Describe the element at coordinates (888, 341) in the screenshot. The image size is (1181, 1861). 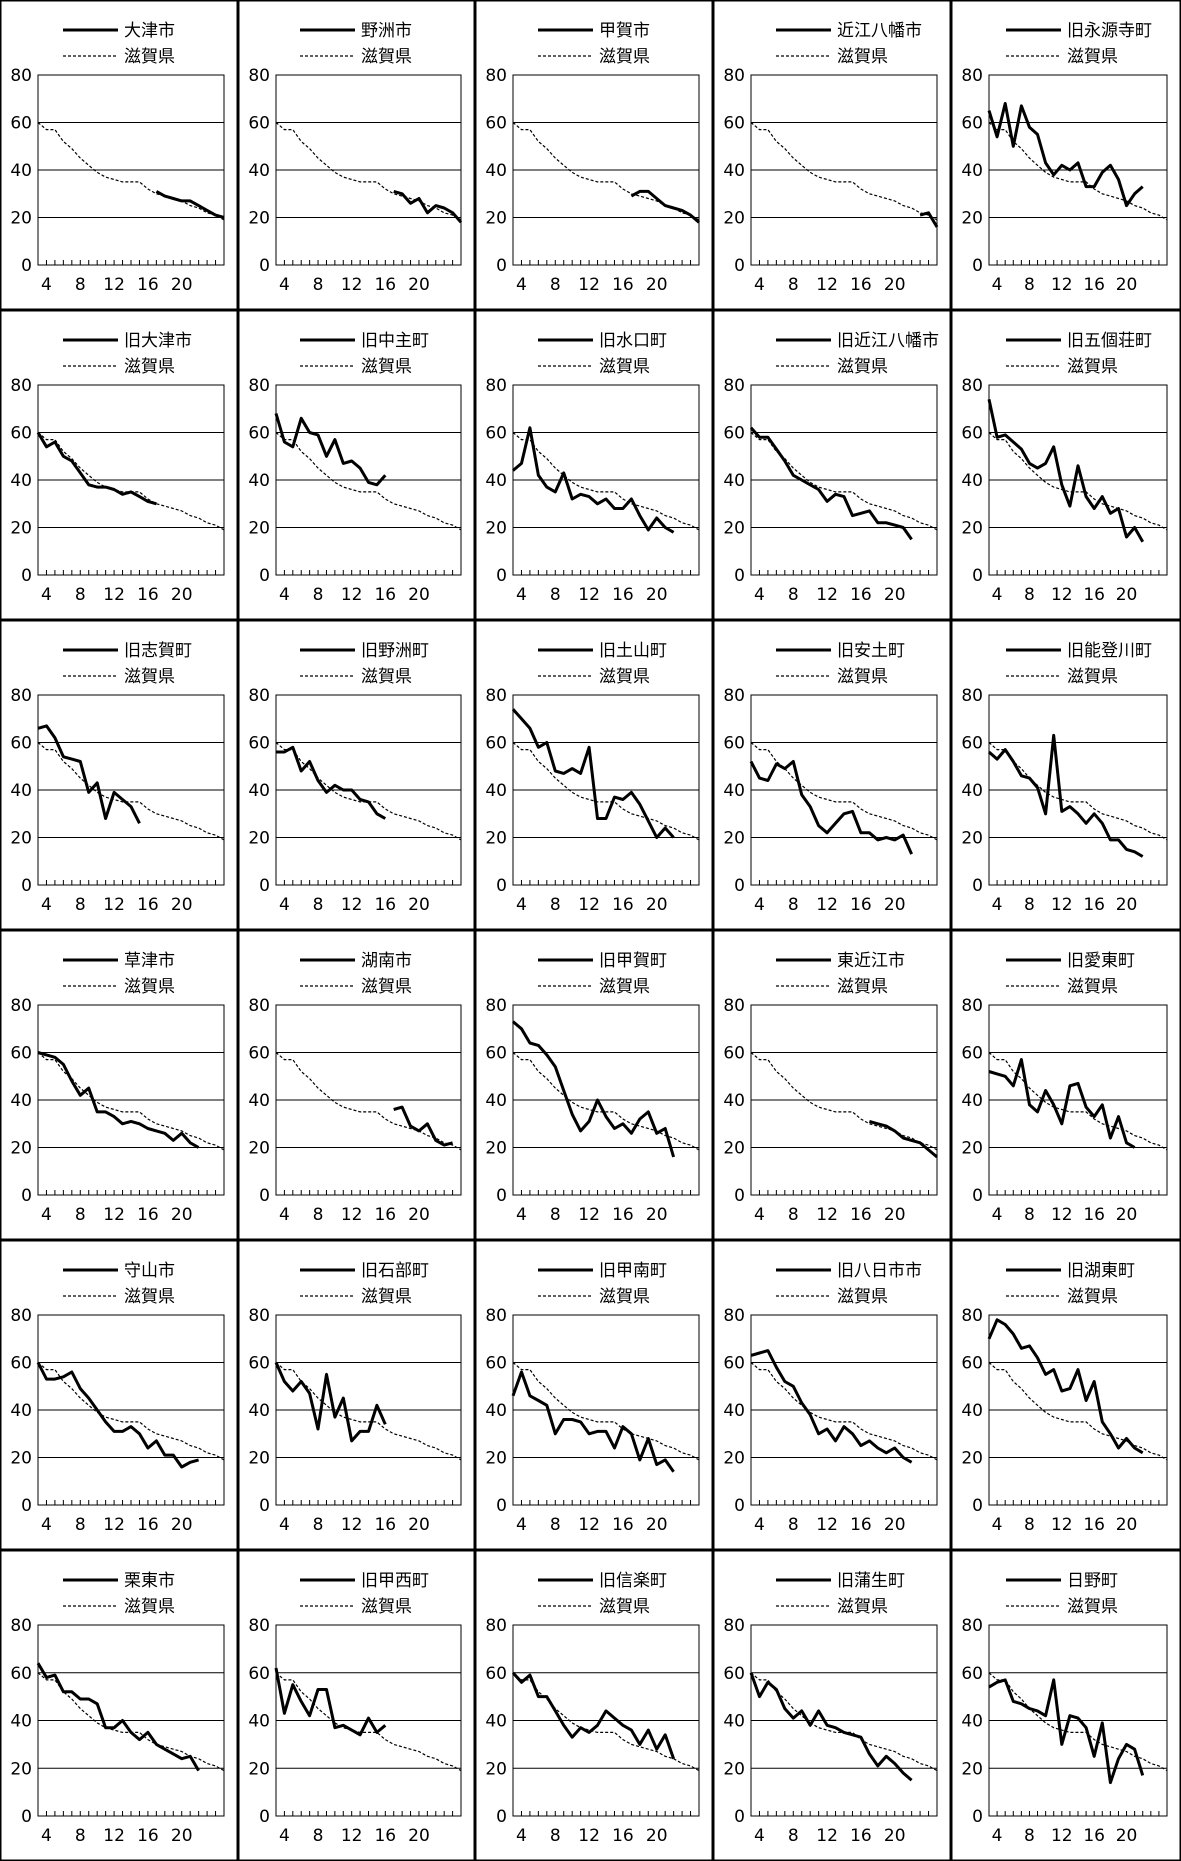
I see `legend-series-label: 旧近江八幡市` at that location.